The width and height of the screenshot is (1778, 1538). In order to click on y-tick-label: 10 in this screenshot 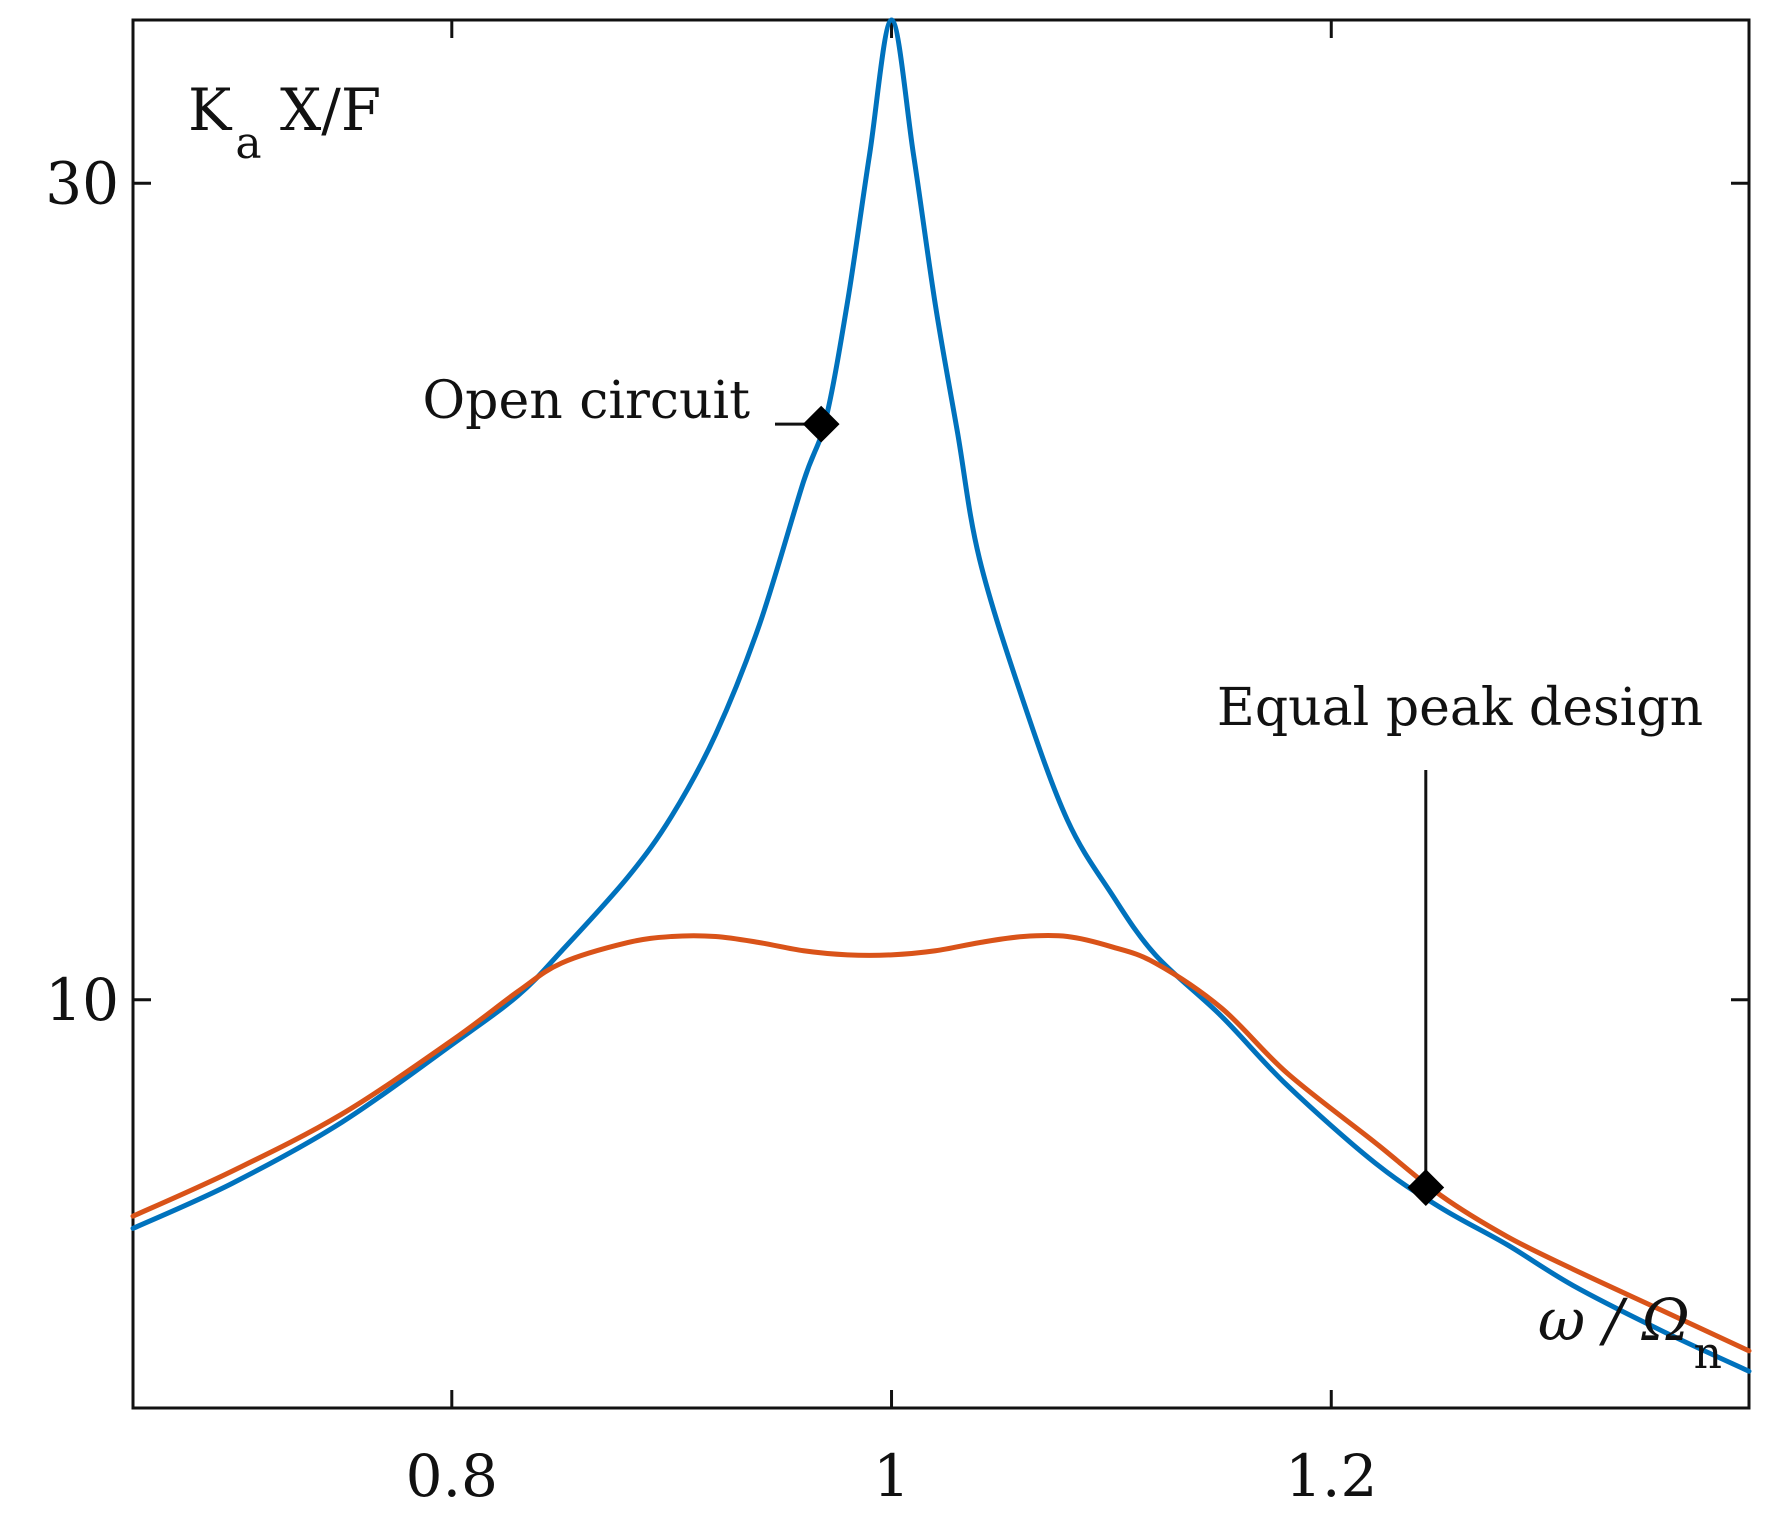, I will do `click(82, 1000)`.